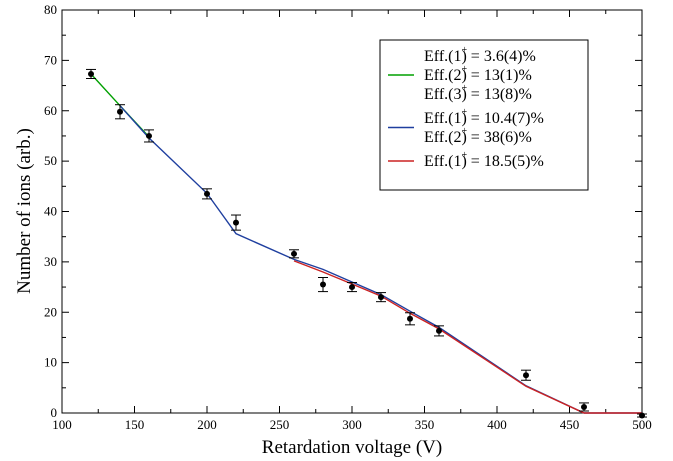  I want to click on x-tick-label: 400, so click(497, 424).